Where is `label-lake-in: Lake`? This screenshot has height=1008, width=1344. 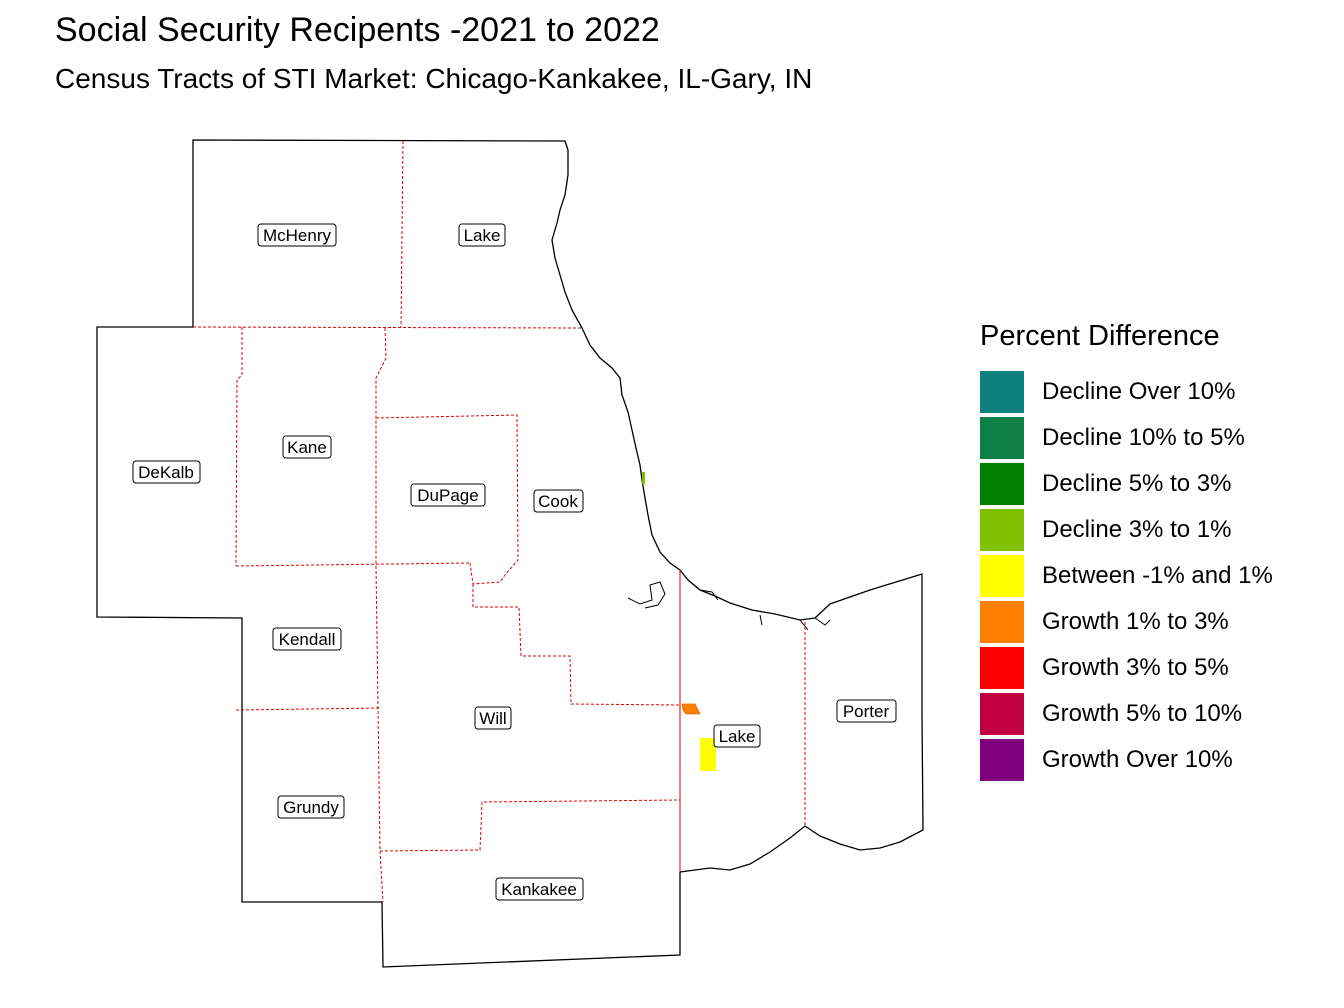
label-lake-in: Lake is located at coordinates (737, 736).